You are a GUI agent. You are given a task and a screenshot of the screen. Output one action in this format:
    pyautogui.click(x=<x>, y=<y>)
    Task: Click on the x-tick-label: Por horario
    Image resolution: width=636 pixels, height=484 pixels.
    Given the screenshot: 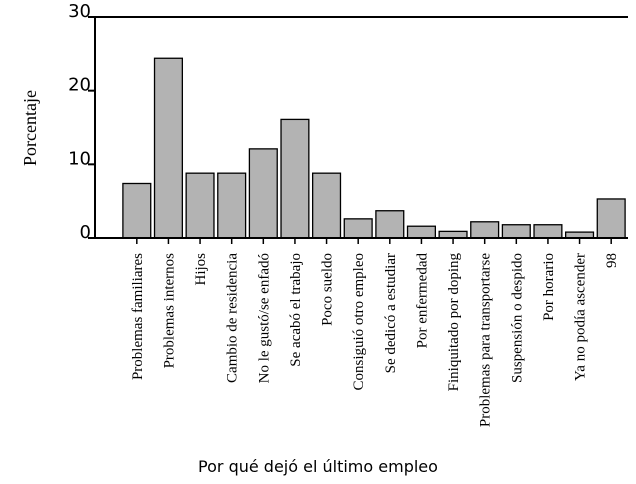 What is the action you would take?
    pyautogui.click(x=549, y=287)
    